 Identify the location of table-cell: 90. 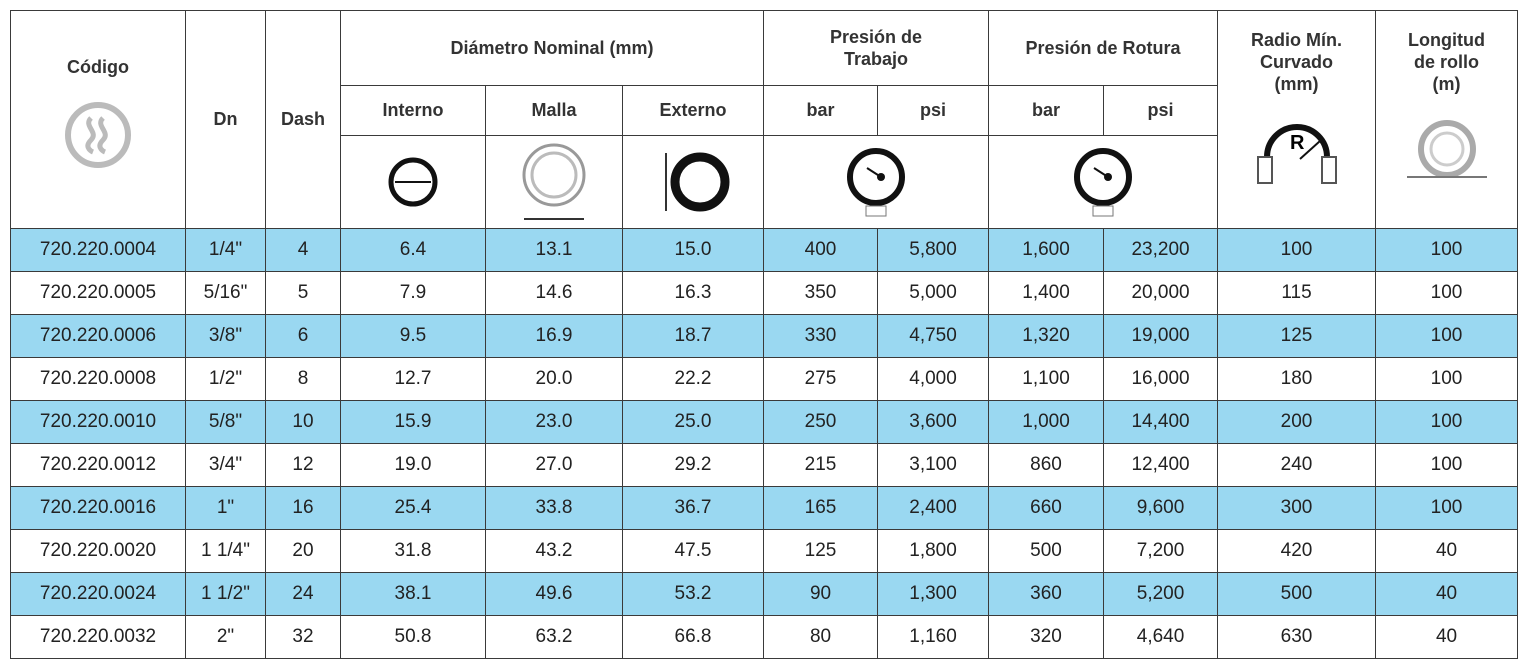
(821, 594).